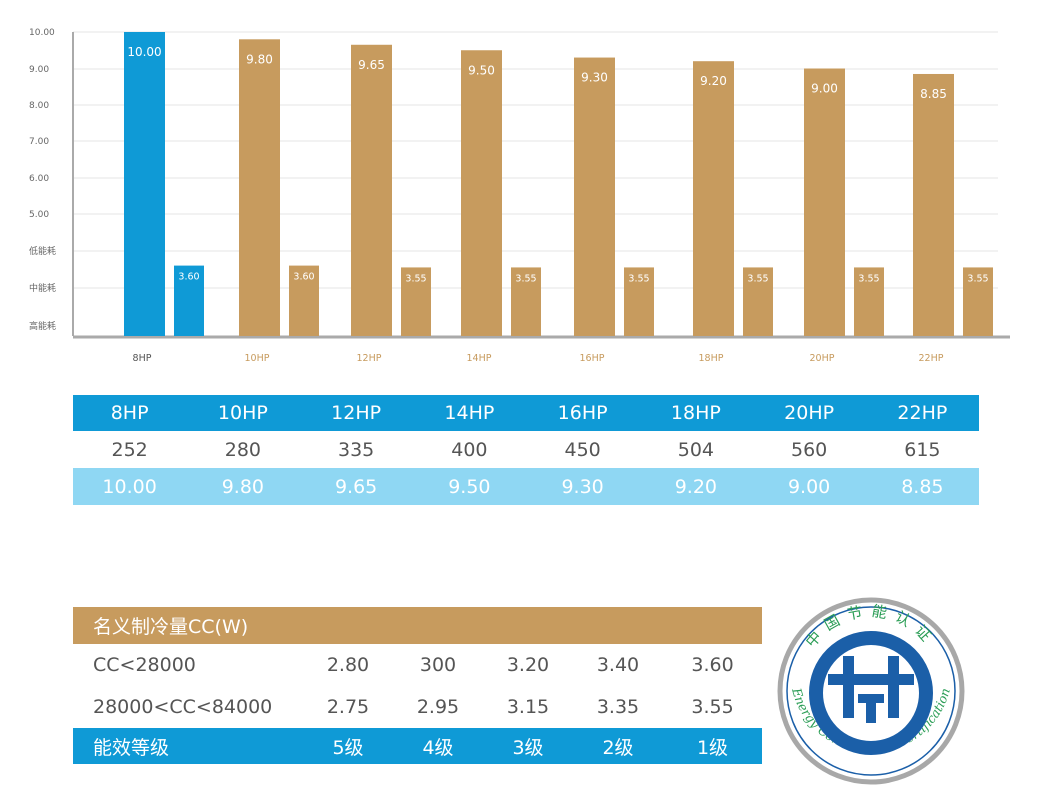 The image size is (1043, 808). Describe the element at coordinates (922, 486) in the screenshot. I see `spec-eer-cell: 8.85` at that location.